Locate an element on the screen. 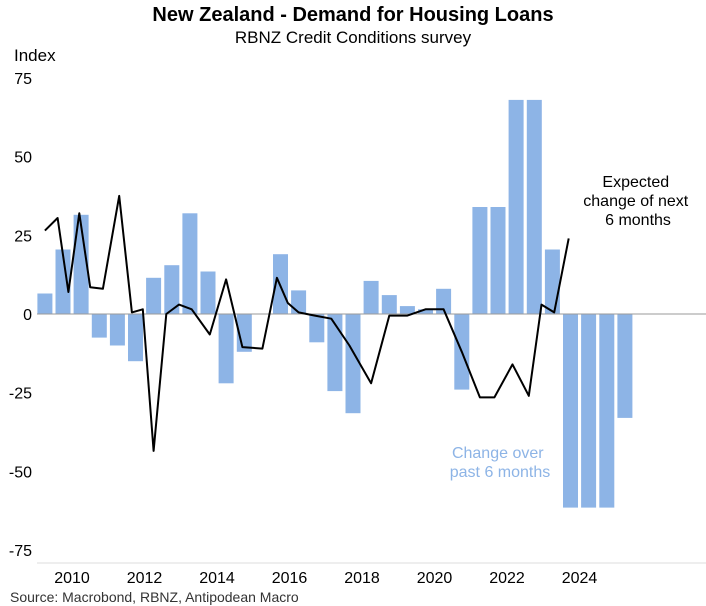  y-axis-label: Index is located at coordinates (35, 55).